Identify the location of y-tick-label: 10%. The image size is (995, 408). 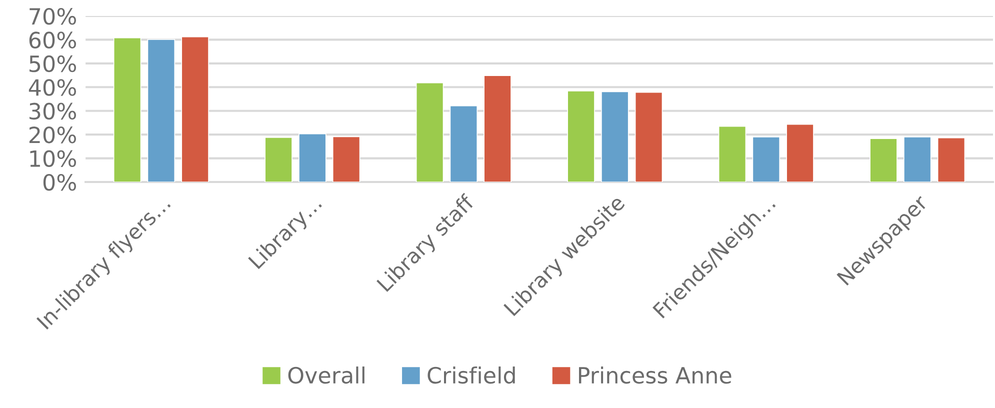
(53, 159).